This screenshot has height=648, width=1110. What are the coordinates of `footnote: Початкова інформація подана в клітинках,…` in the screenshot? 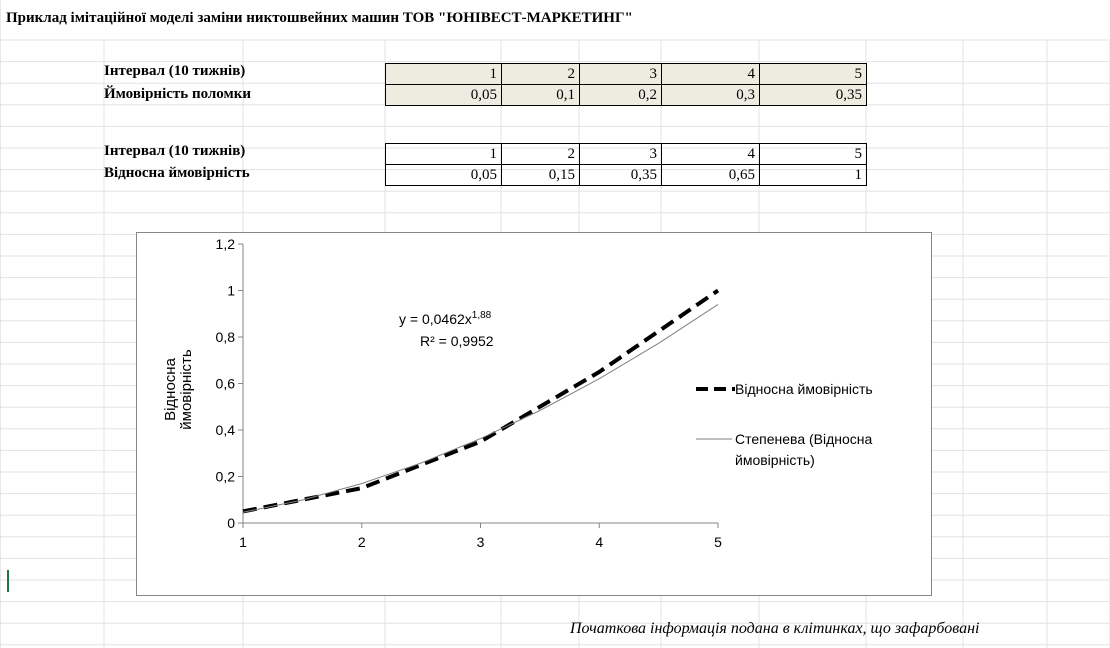 It's located at (775, 628).